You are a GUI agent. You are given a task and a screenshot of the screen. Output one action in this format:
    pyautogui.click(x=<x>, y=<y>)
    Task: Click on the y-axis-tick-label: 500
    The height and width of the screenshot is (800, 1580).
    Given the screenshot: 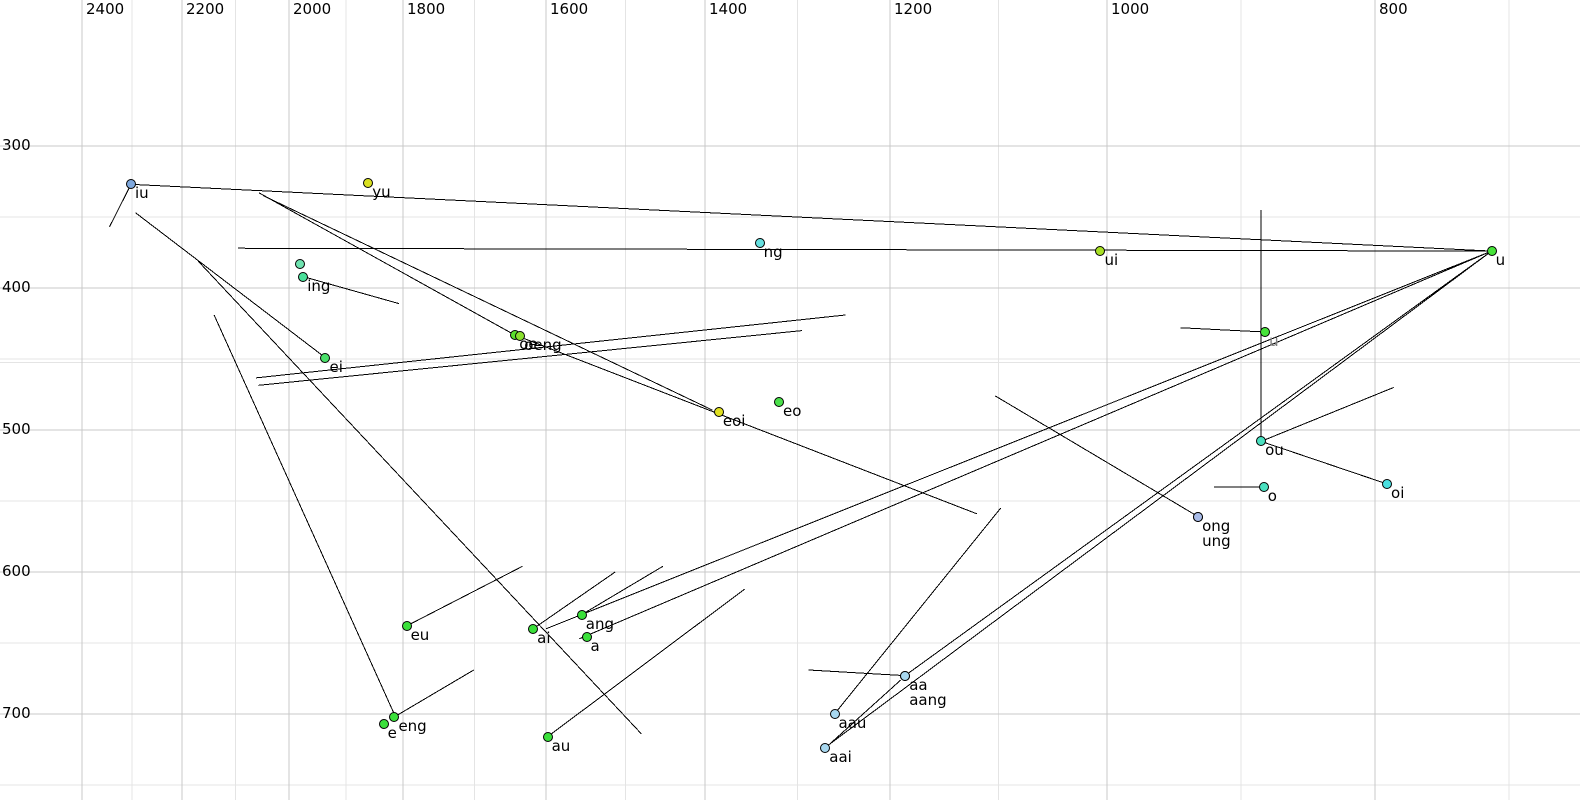 What is the action you would take?
    pyautogui.click(x=16, y=429)
    